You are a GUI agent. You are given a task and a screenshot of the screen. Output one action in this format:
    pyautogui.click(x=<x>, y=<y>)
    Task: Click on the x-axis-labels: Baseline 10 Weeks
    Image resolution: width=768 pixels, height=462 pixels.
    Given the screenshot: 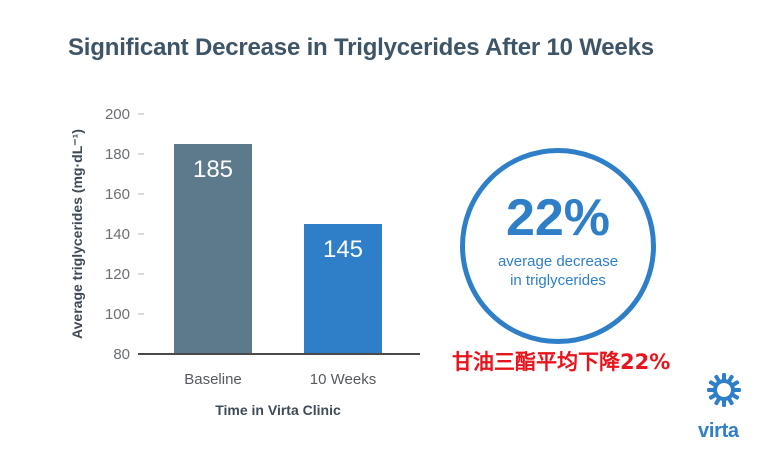 What is the action you would take?
    pyautogui.click(x=280, y=379)
    